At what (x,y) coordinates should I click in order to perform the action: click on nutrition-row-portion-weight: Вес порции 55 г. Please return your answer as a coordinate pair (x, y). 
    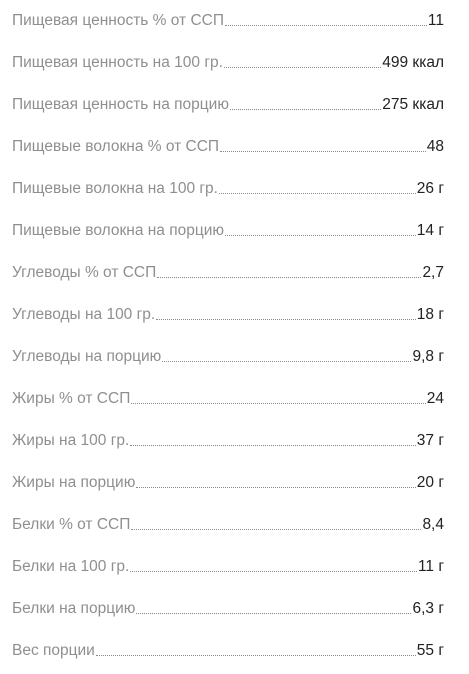
    Looking at the image, I should click on (228, 648).